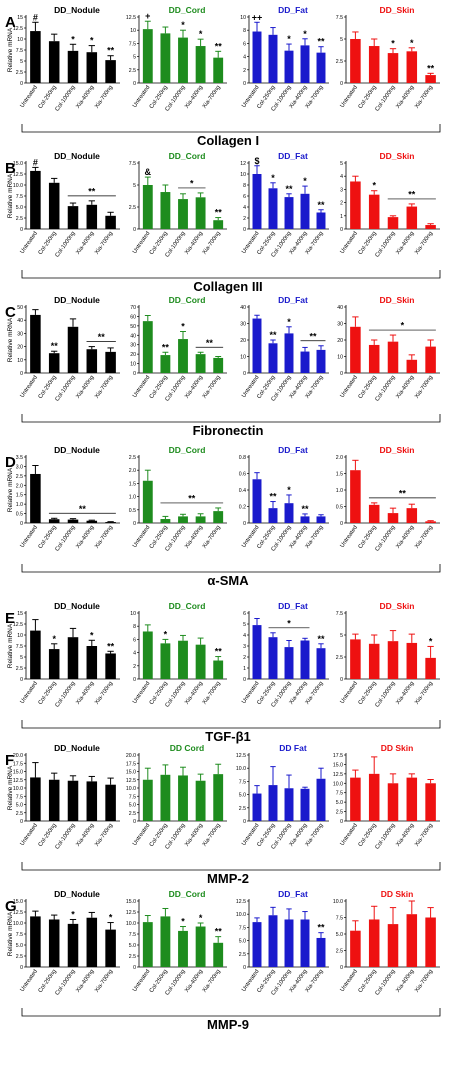  What do you see at coordinates (132, 484) in the screenshot?
I see `y-tick-label: 1.5` at bounding box center [132, 484].